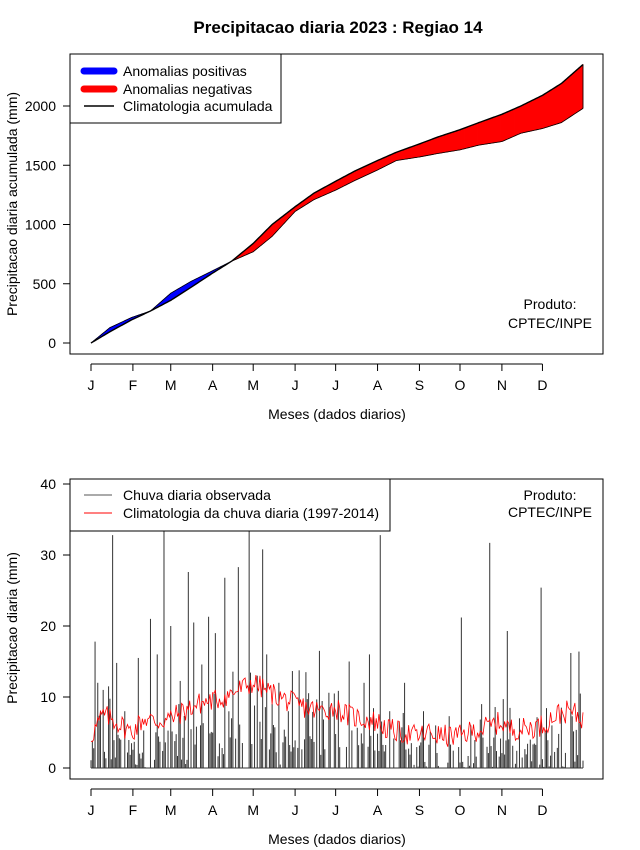 Image resolution: width=640 pixels, height=850 pixels. What do you see at coordinates (251, 513) in the screenshot?
I see `legend-label-daily-climatology: Climatologia da chuva diaria (1997-2014)` at bounding box center [251, 513].